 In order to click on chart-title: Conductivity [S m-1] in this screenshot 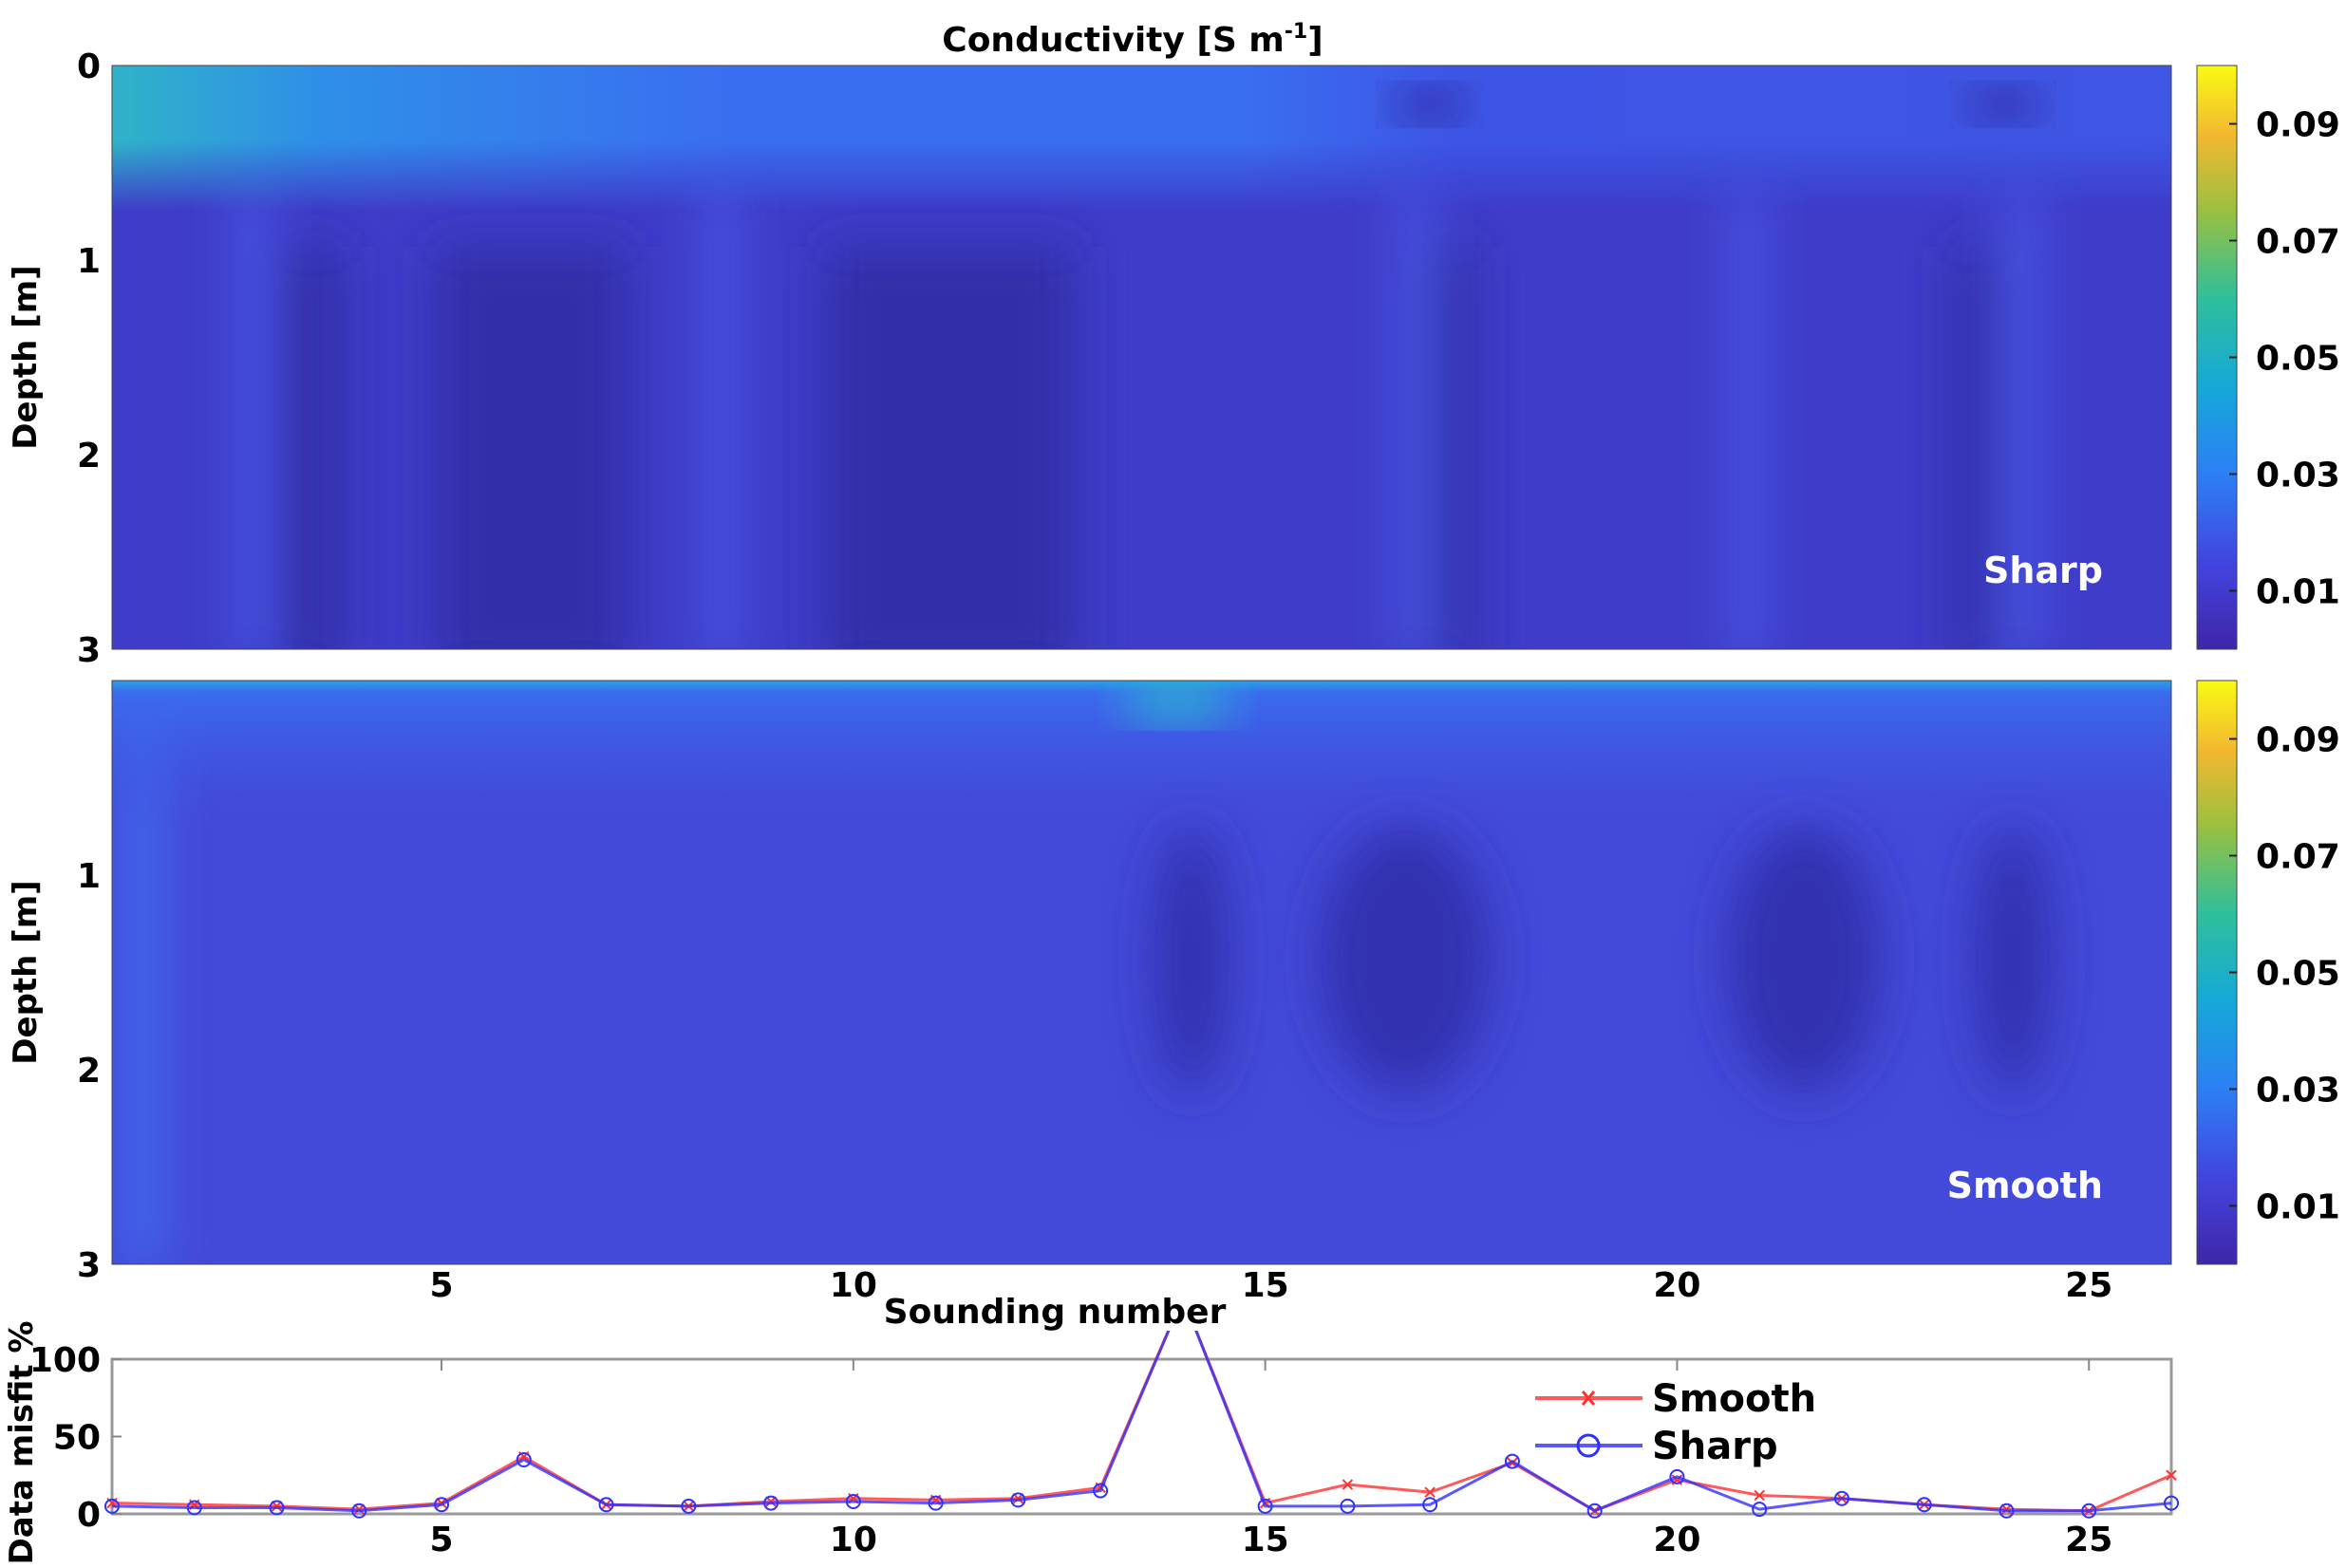, I will do `click(1132, 40)`.